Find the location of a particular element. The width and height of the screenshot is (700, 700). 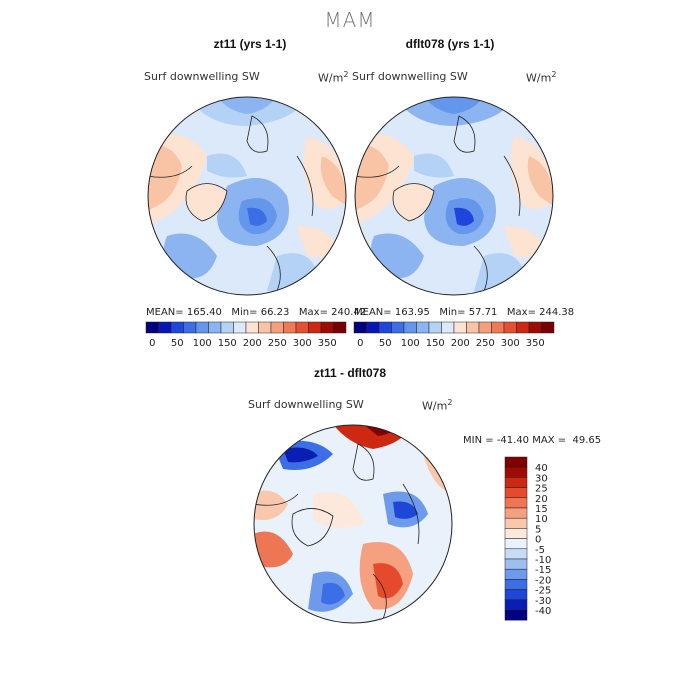

diff-min-max: MIN = -41.40 MAX = 49.65 is located at coordinates (532, 440).